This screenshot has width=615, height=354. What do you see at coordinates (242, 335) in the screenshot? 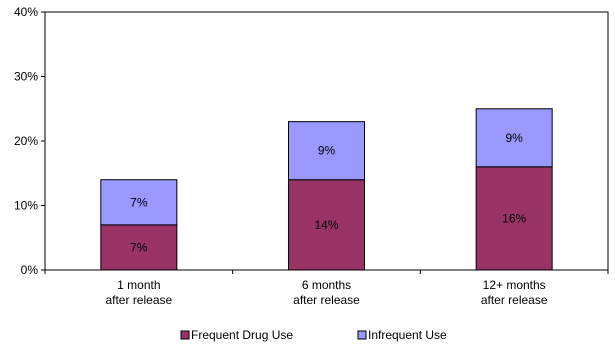
I see `legend-label: Frequent Drug Use` at bounding box center [242, 335].